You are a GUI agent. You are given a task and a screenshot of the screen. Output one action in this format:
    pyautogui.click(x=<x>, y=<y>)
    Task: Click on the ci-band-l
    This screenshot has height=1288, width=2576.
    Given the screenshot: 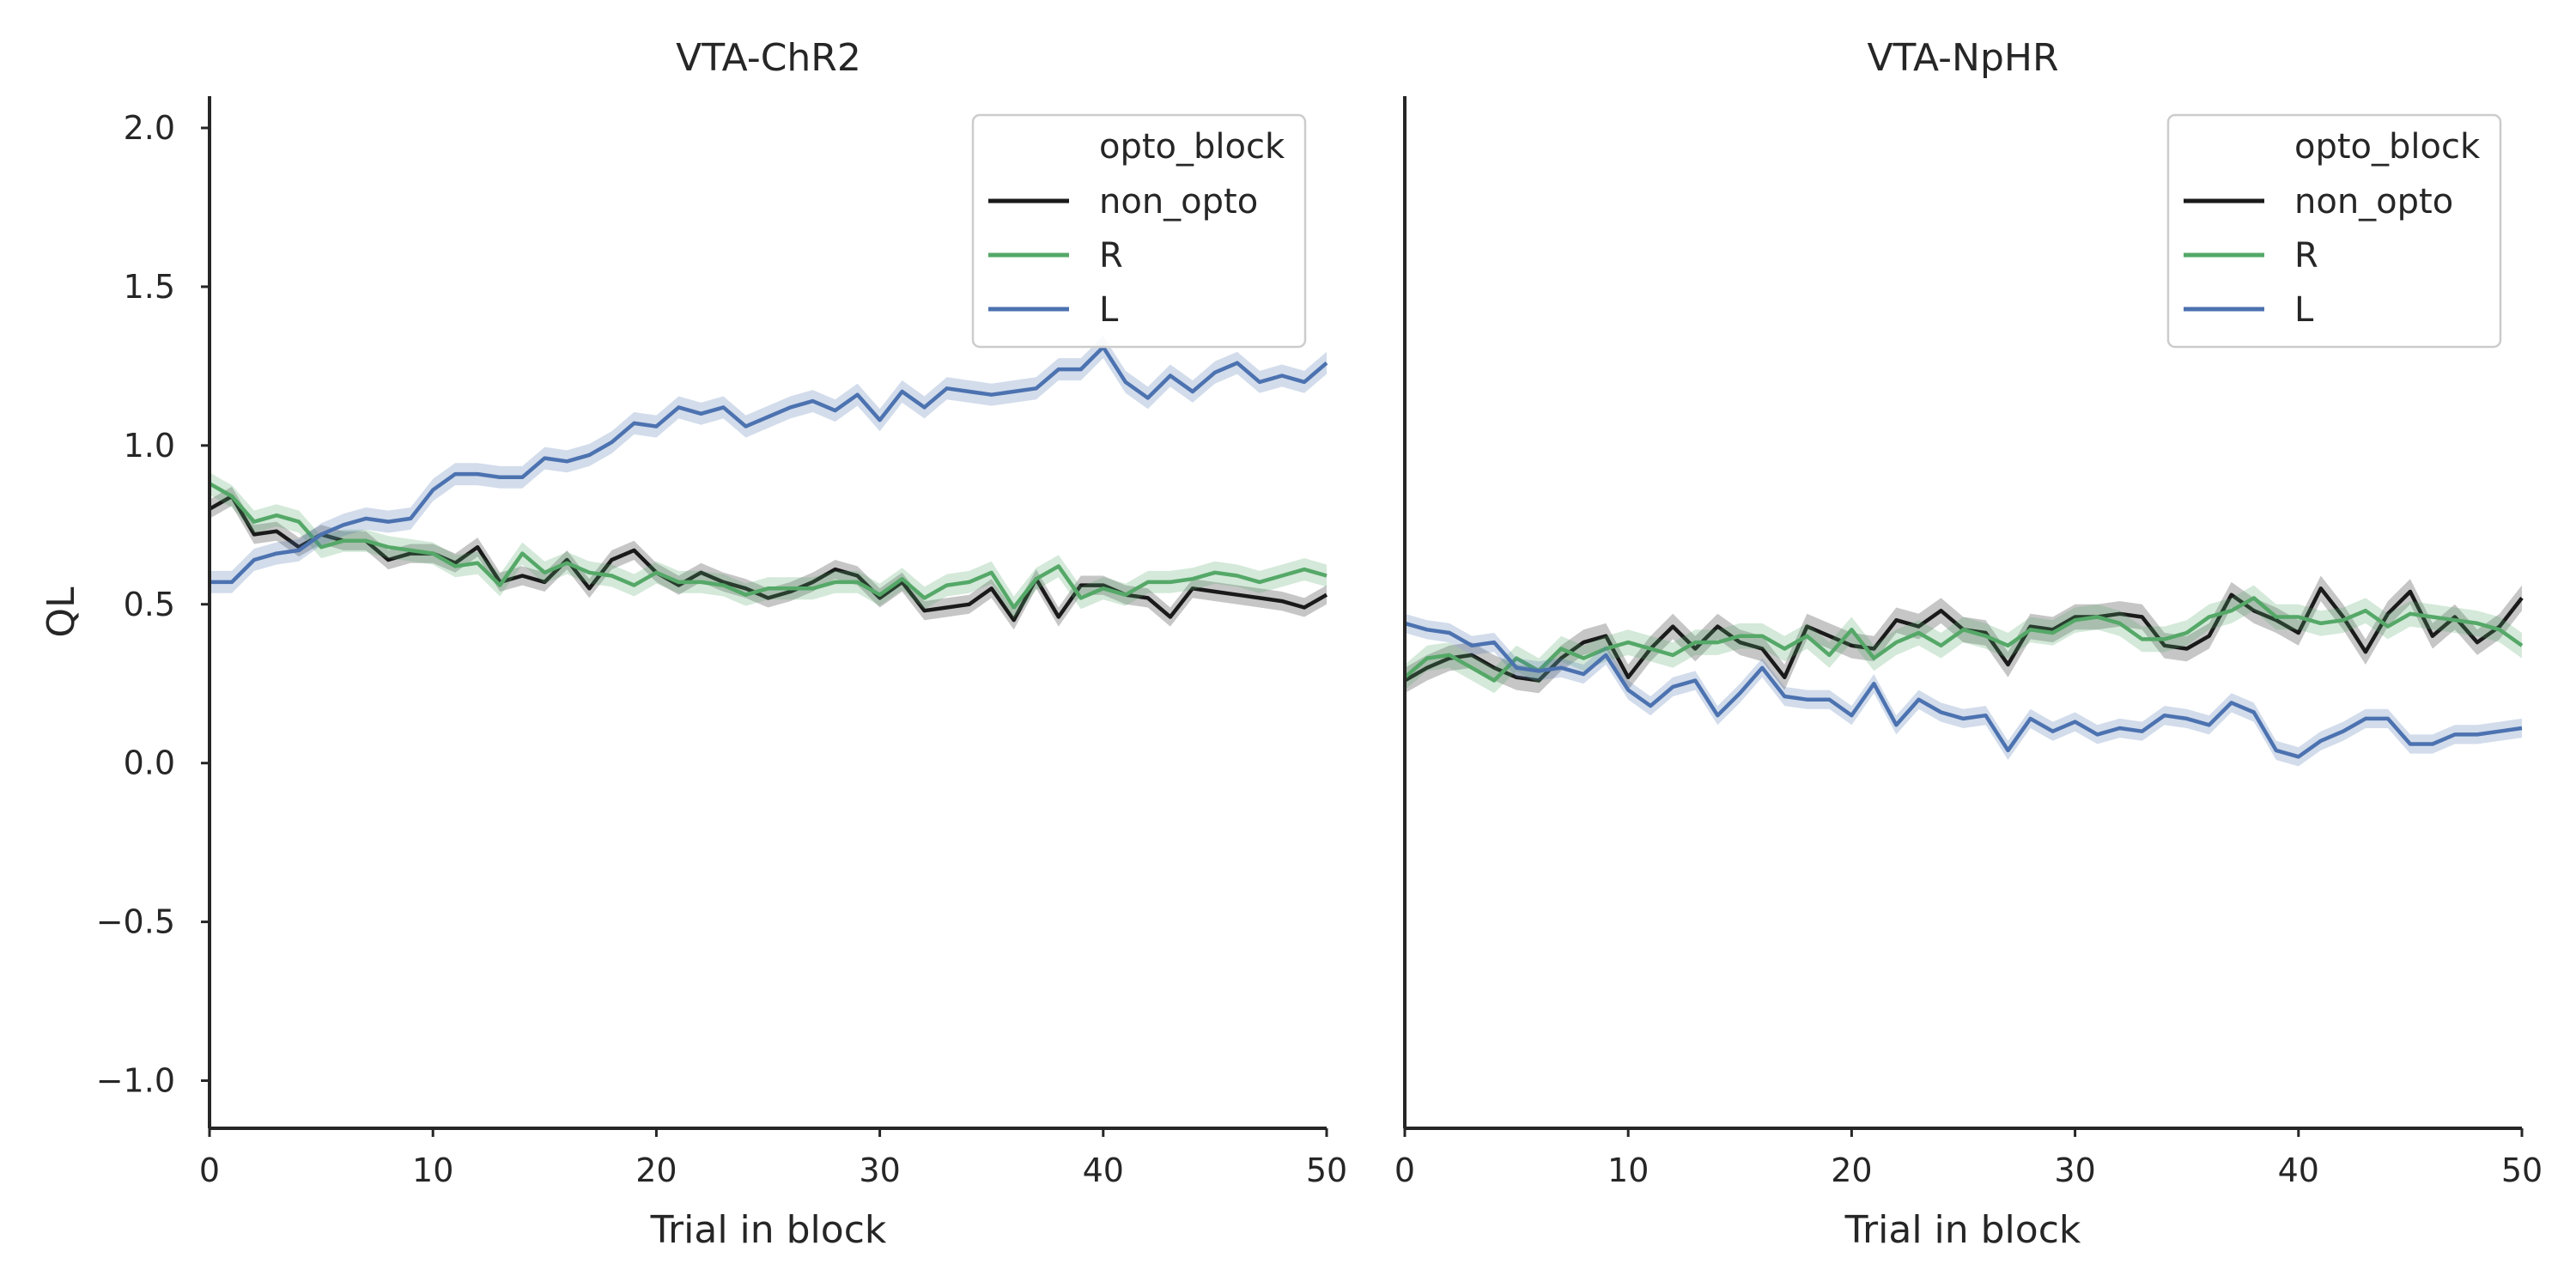 What is the action you would take?
    pyautogui.click(x=768, y=464)
    